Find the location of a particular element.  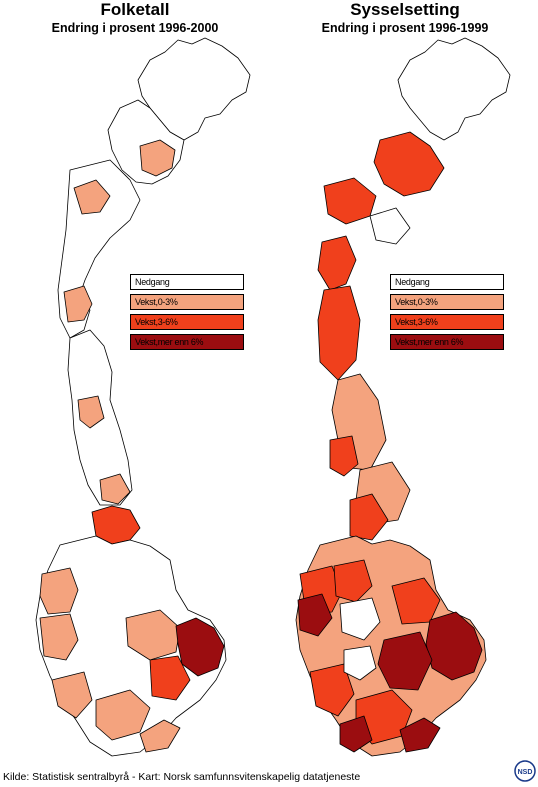

left-map-subtitle: Endring i prosent 1996-2000 is located at coordinates (135, 28).